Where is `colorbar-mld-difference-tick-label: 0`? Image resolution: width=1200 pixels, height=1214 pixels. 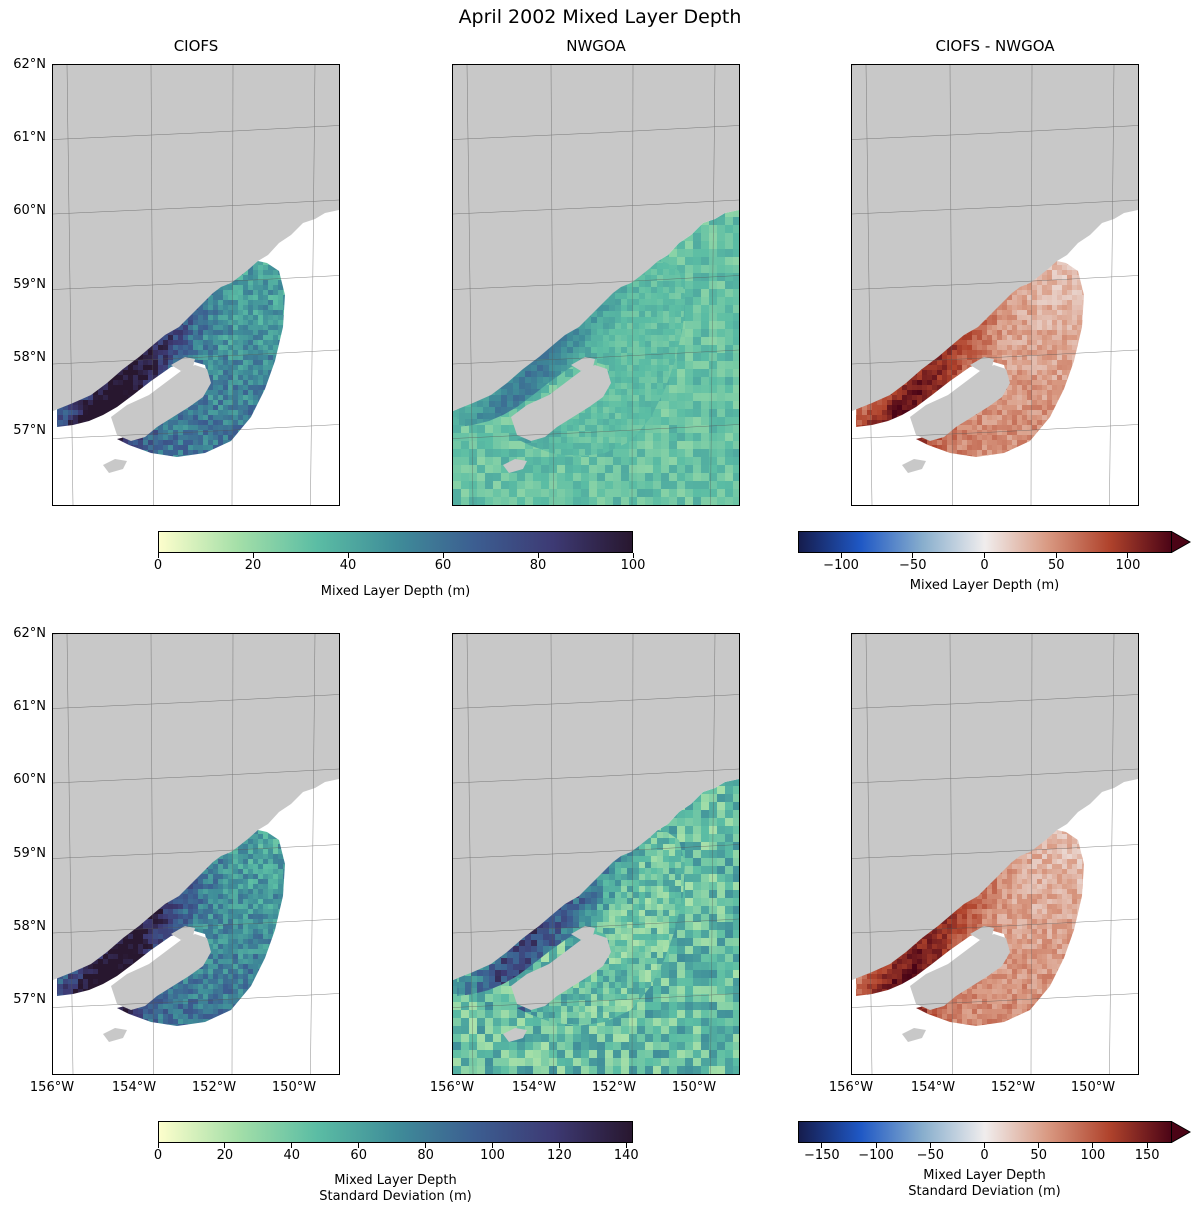
colorbar-mld-difference-tick-label: 0 is located at coordinates (985, 565).